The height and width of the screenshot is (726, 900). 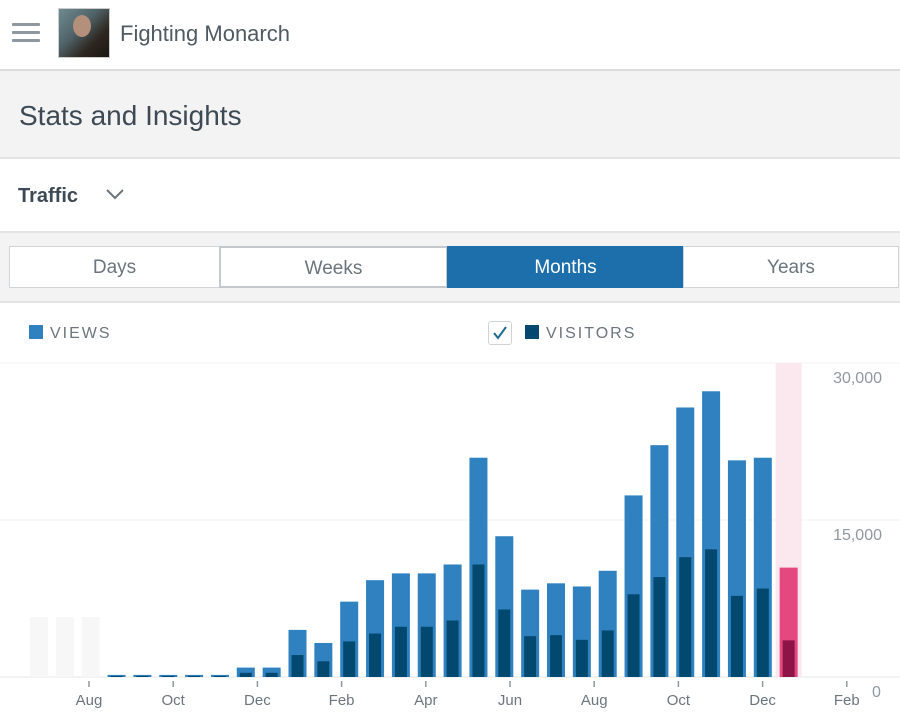 What do you see at coordinates (565, 267) in the screenshot?
I see `tab-months: Months` at bounding box center [565, 267].